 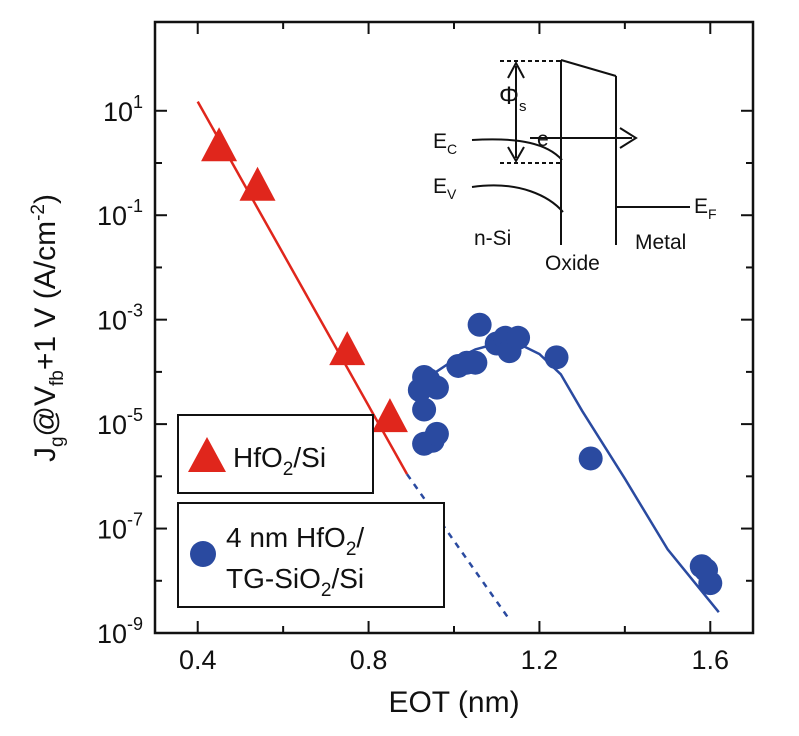 I want to click on inset-metal-label: Metal, so click(x=660, y=242).